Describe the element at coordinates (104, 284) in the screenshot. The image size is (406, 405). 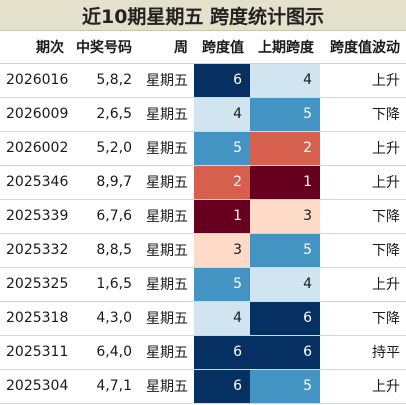
I see `cell-numbers: 1,6,5` at that location.